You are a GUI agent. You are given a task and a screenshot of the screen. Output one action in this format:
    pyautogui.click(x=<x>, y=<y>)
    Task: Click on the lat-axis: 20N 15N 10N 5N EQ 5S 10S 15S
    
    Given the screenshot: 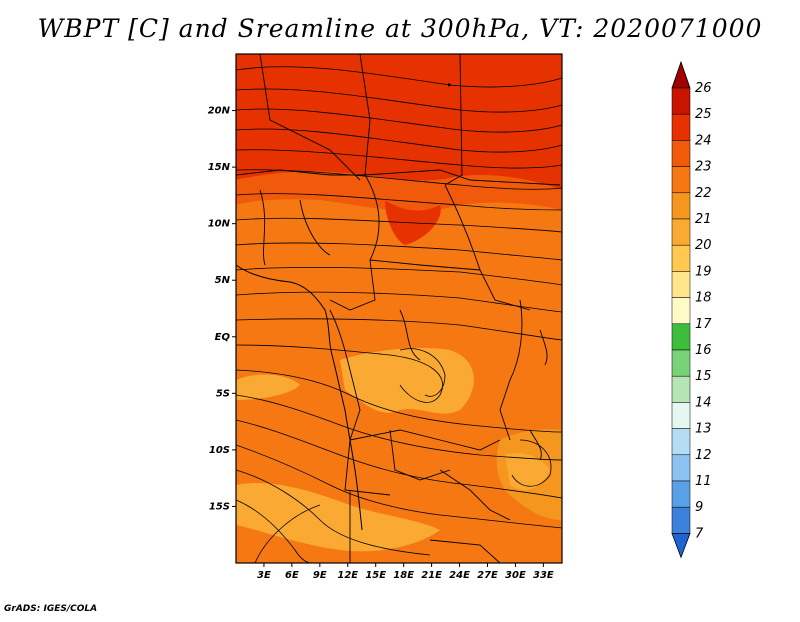 What is the action you would take?
    pyautogui.click(x=222, y=309)
    